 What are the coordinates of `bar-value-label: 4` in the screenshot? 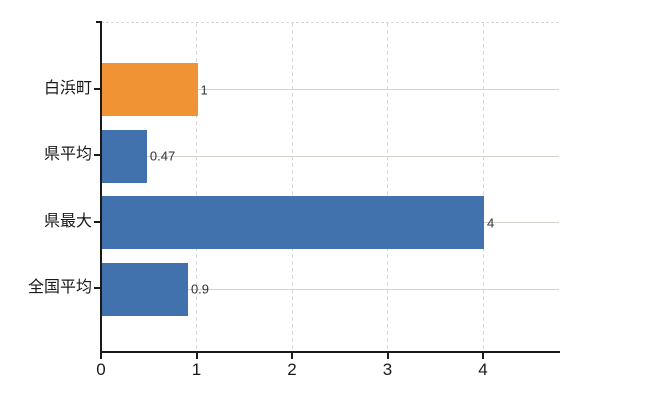 It's located at (491, 223).